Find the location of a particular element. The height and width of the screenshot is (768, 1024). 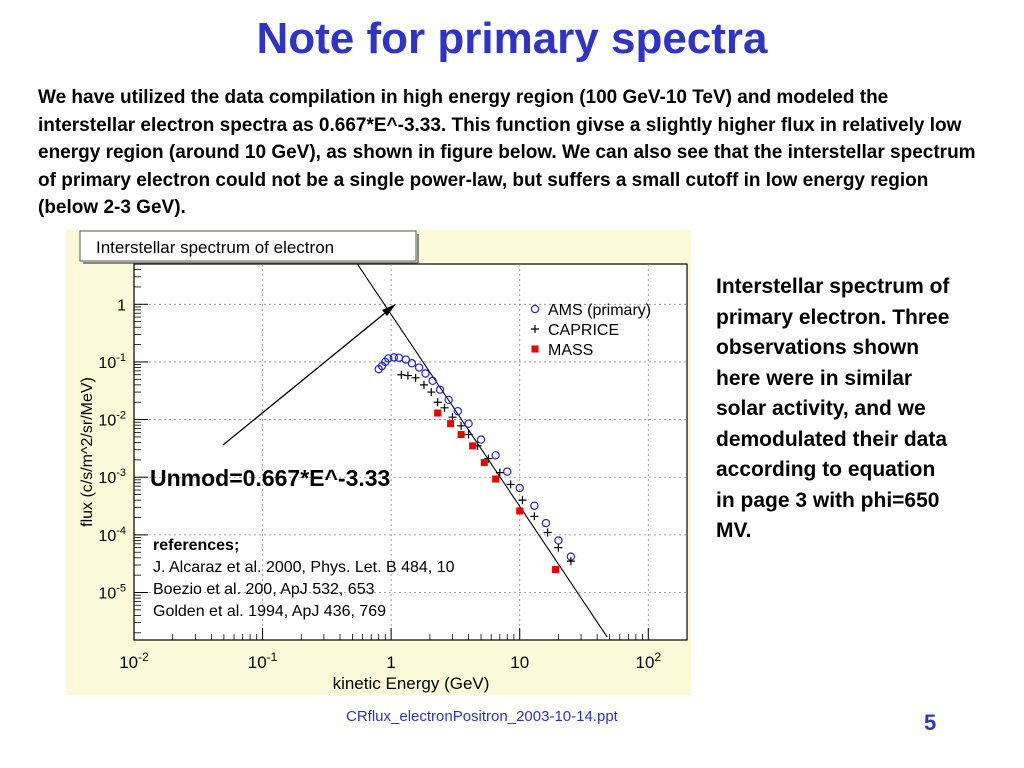

y-tick-label: 10⁻⁵ is located at coordinates (112, 593).